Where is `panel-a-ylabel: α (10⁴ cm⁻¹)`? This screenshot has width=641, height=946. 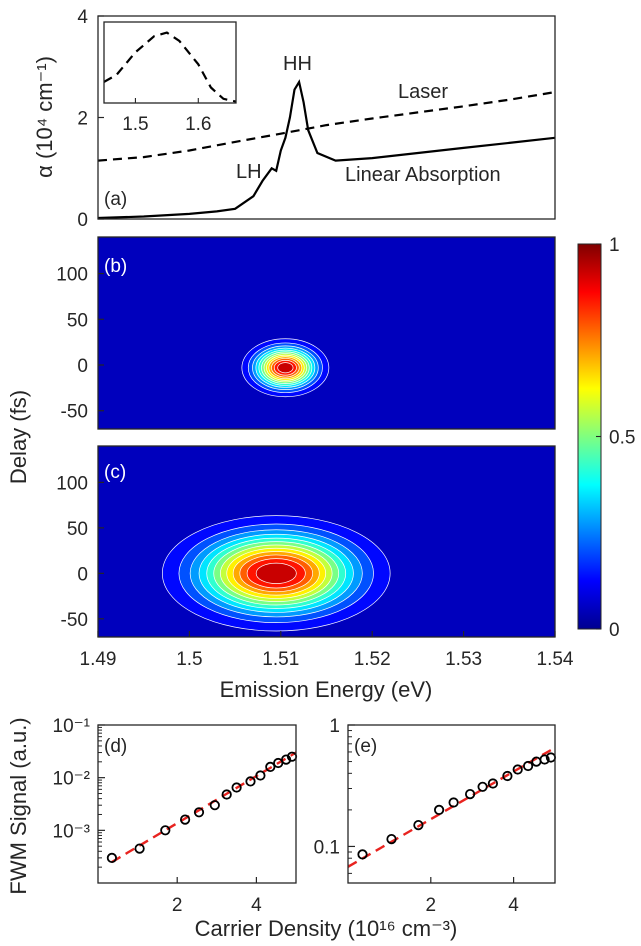 panel-a-ylabel: α (10⁴ cm⁻¹) is located at coordinates (44, 117).